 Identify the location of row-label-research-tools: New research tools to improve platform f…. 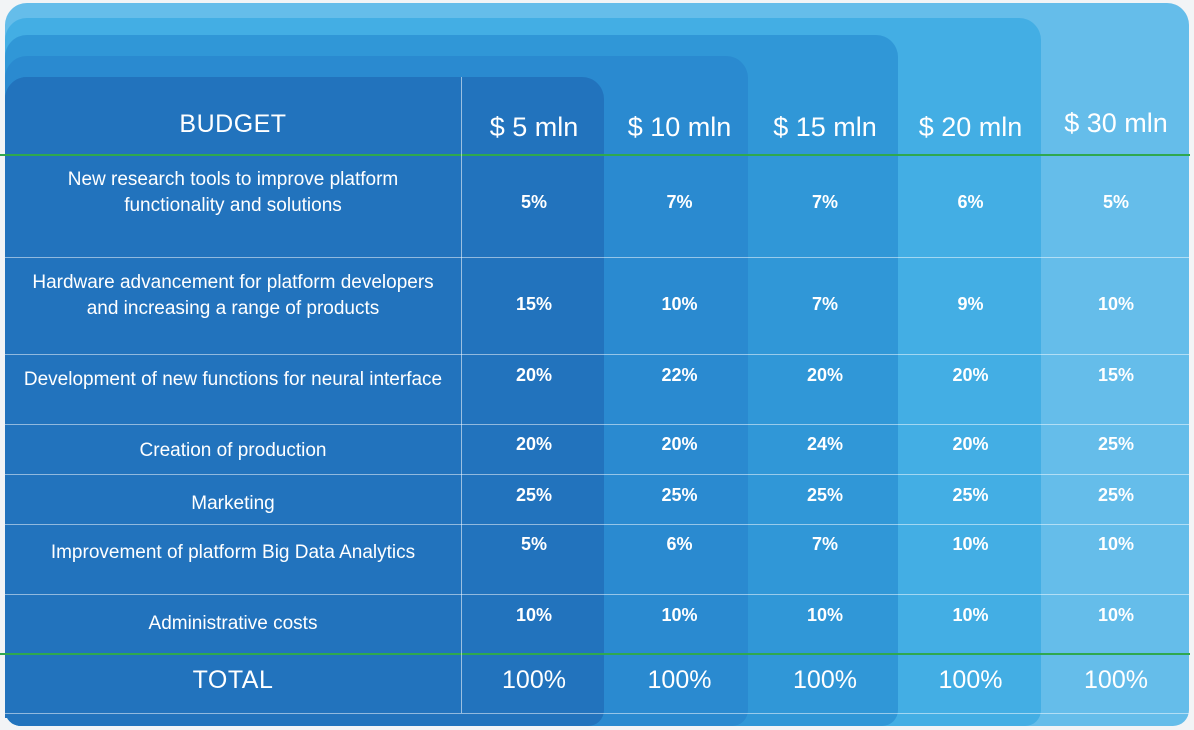
(233, 192).